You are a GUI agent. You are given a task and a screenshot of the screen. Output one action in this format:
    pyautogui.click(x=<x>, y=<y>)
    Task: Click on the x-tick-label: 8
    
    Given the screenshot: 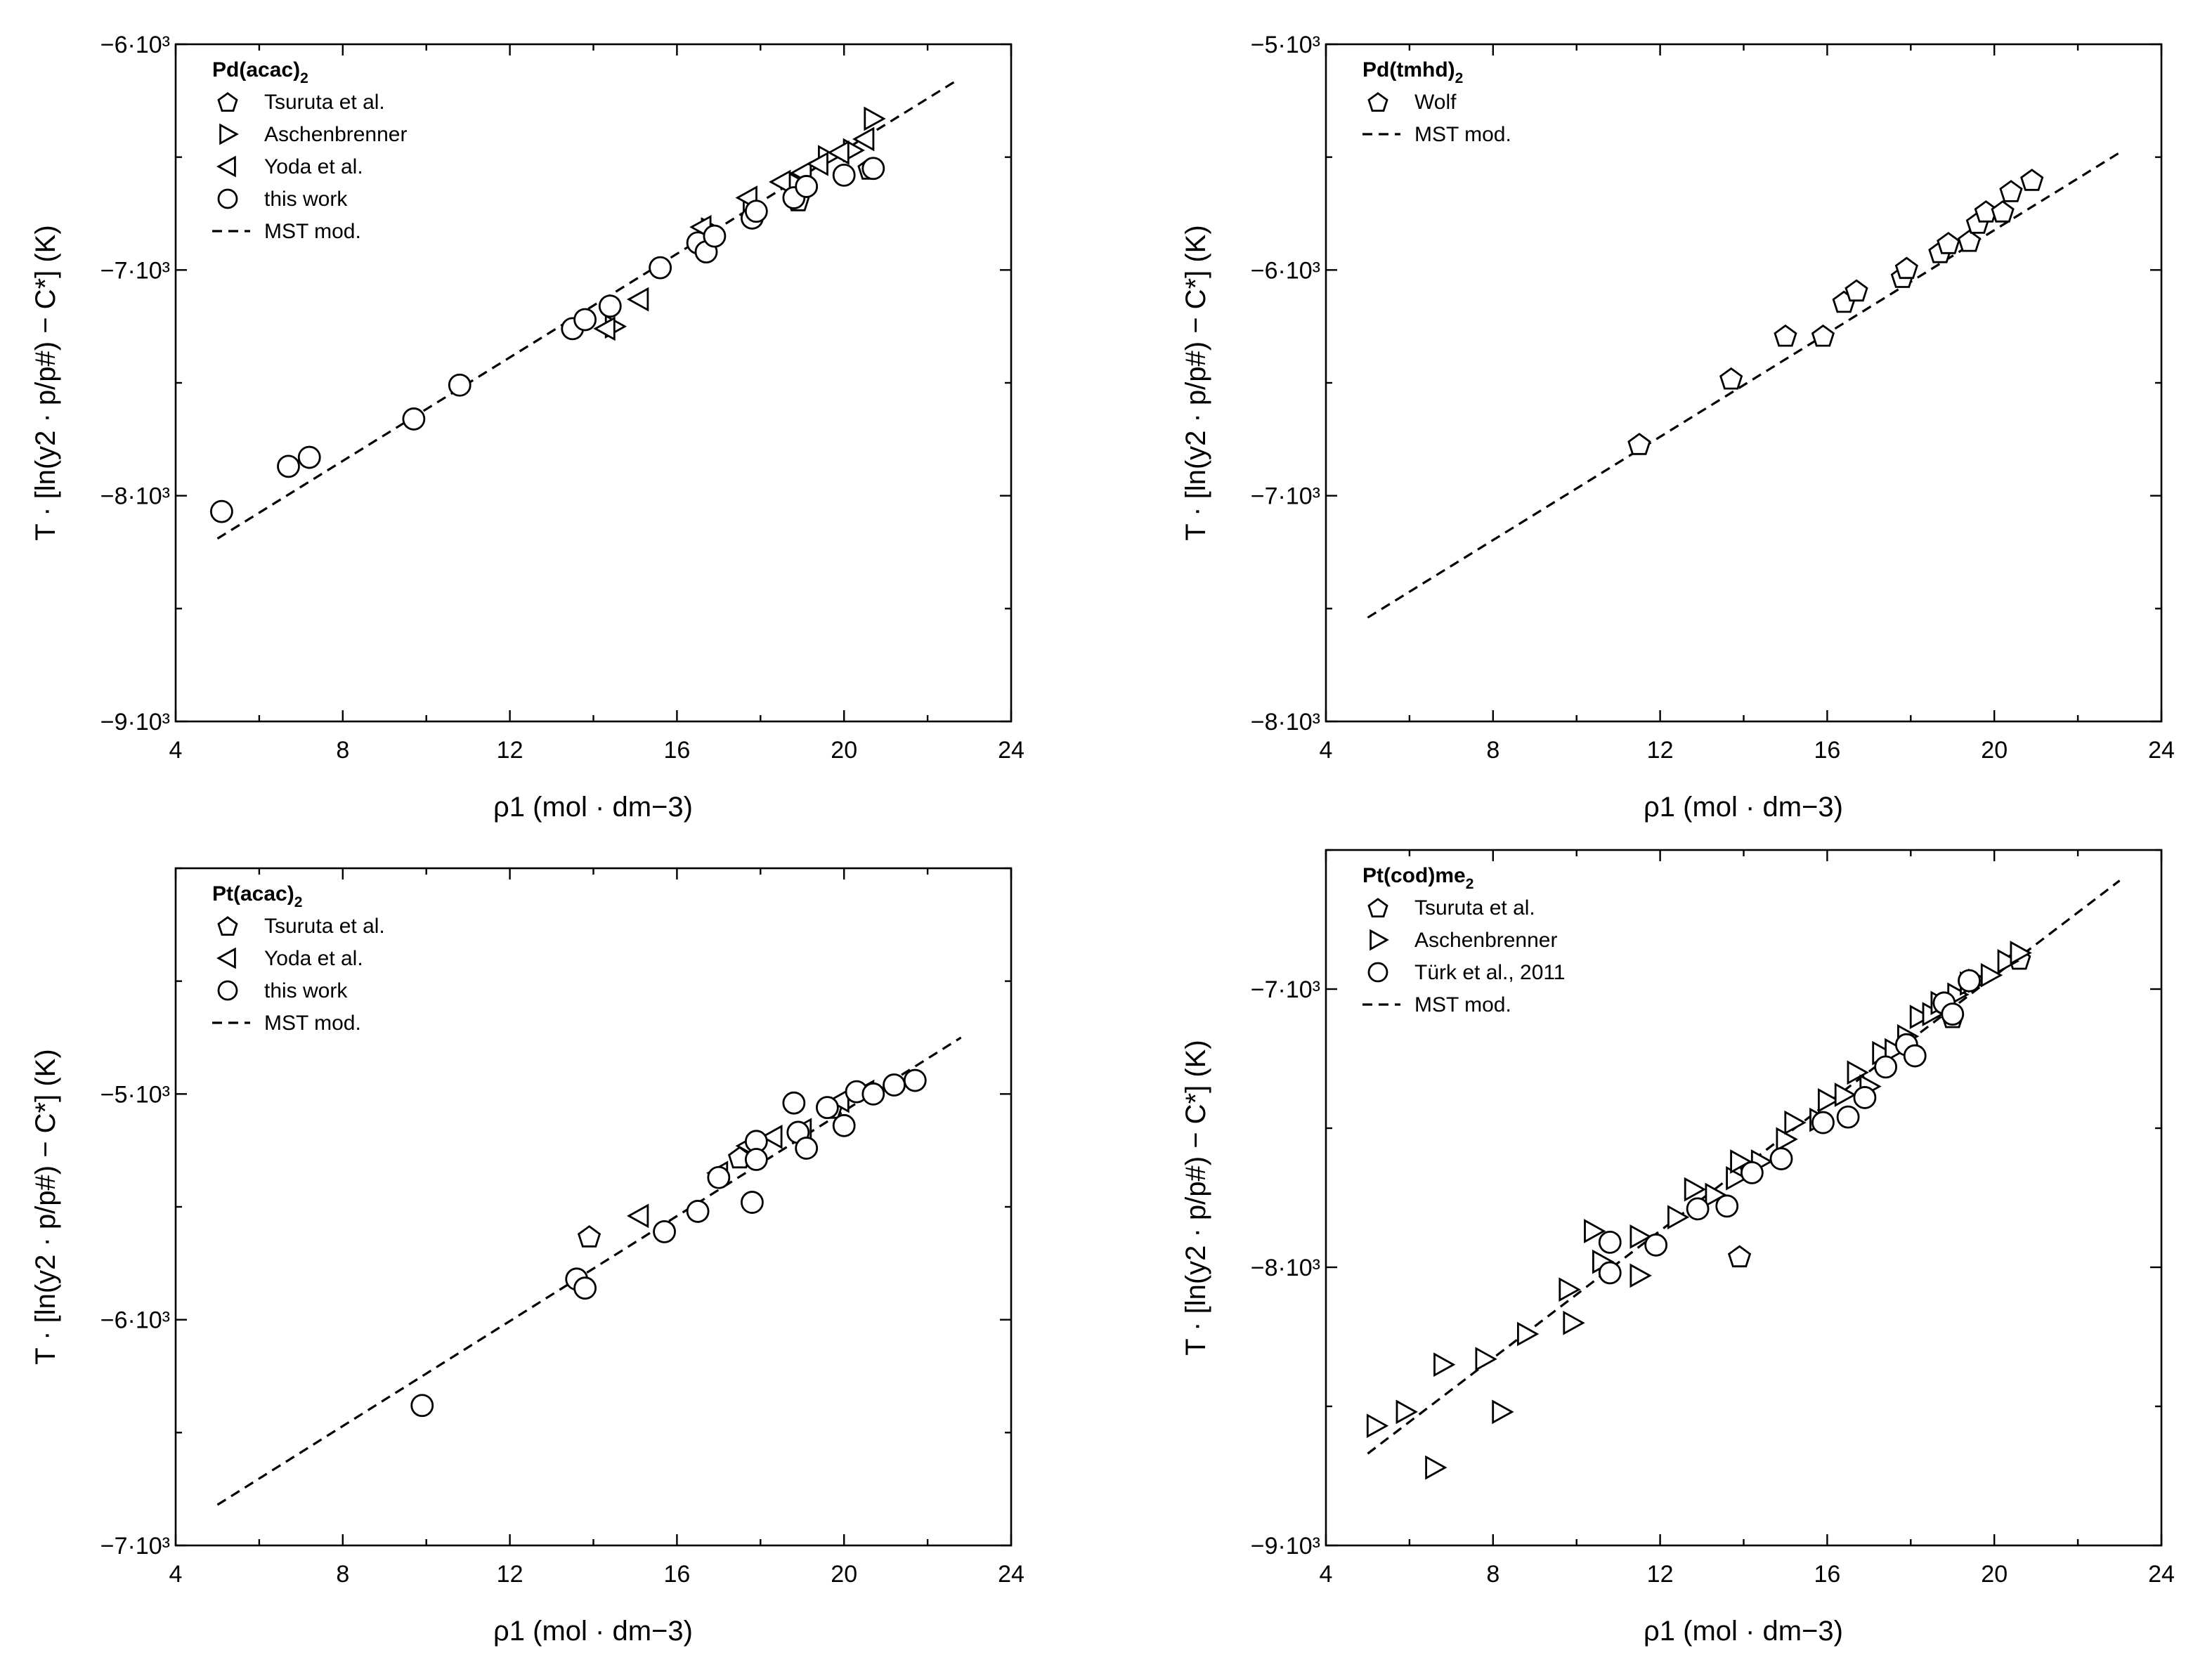 What is the action you would take?
    pyautogui.click(x=1492, y=750)
    